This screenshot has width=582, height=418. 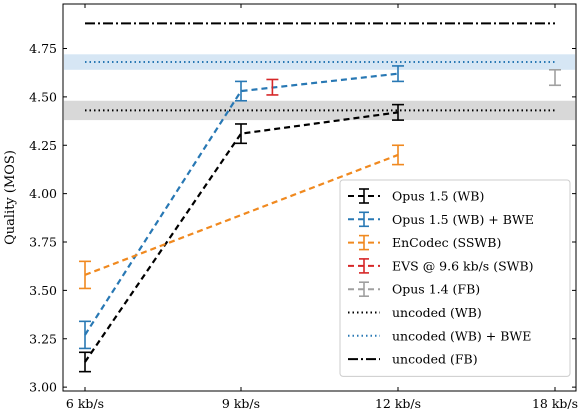 I want to click on legend-entry: EnCodec (SSWB), so click(x=424, y=242).